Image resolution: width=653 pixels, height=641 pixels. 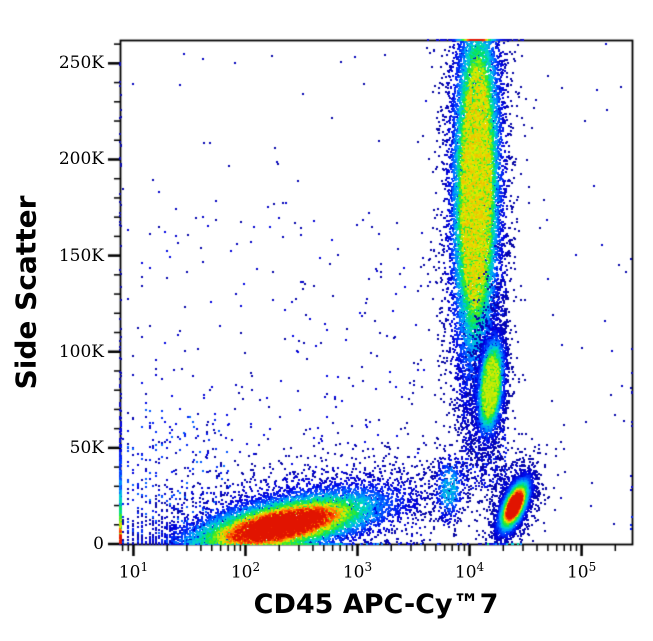 What do you see at coordinates (98, 544) in the screenshot?
I see `y-tick-label-0: 0` at bounding box center [98, 544].